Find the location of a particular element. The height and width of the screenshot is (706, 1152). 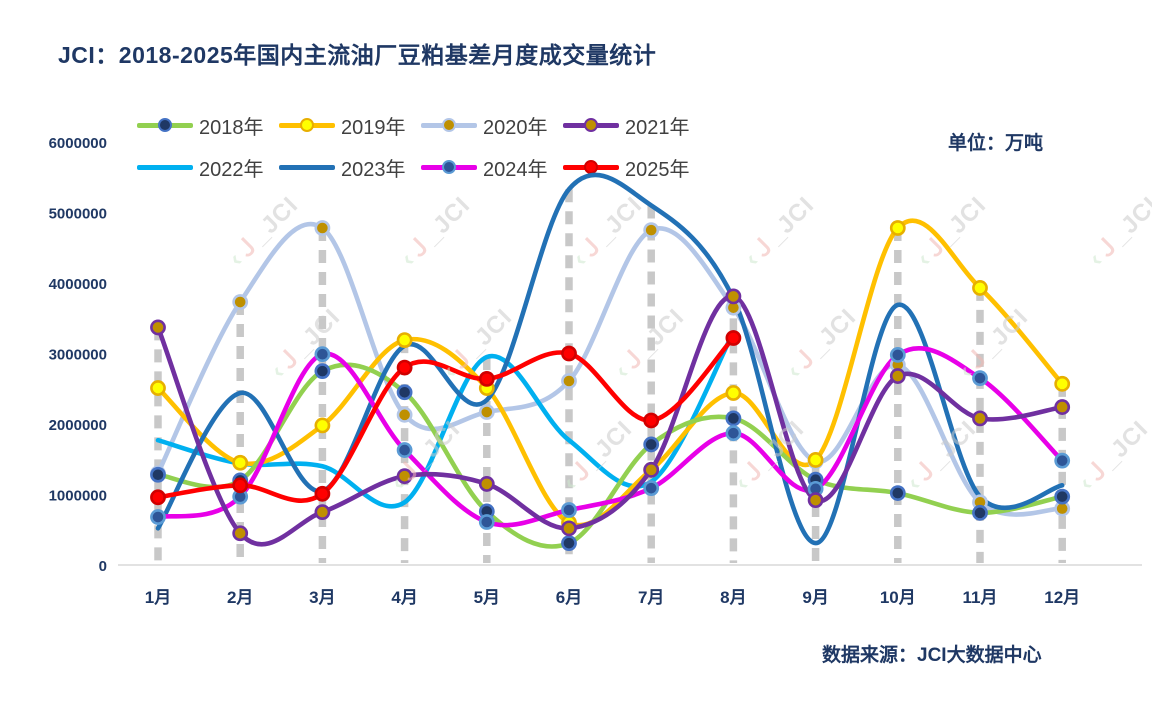

svg-text: 0 is located at coordinates (103, 566).